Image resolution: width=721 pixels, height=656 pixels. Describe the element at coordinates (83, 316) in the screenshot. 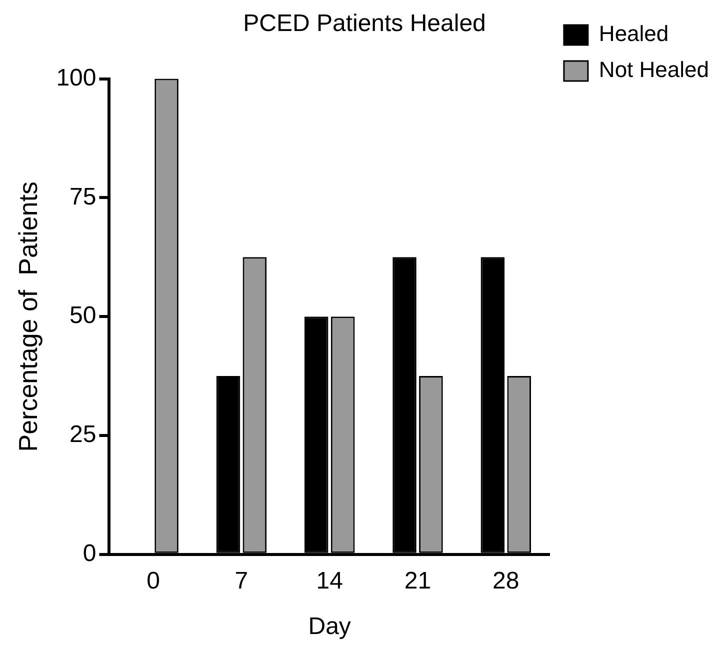

I see `y-tick-label: 50` at that location.